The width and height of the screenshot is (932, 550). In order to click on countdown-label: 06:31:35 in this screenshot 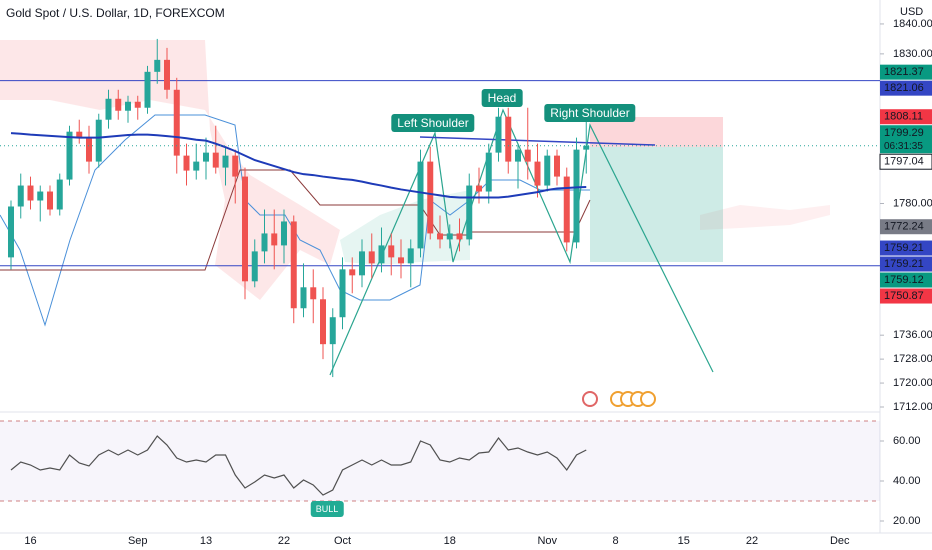, I will do `click(903, 146)`.